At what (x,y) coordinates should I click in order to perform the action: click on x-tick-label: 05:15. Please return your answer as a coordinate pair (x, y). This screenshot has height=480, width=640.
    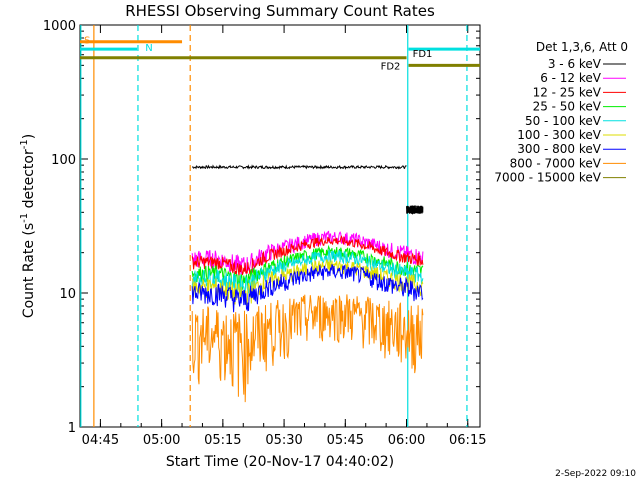
    Looking at the image, I should click on (222, 440).